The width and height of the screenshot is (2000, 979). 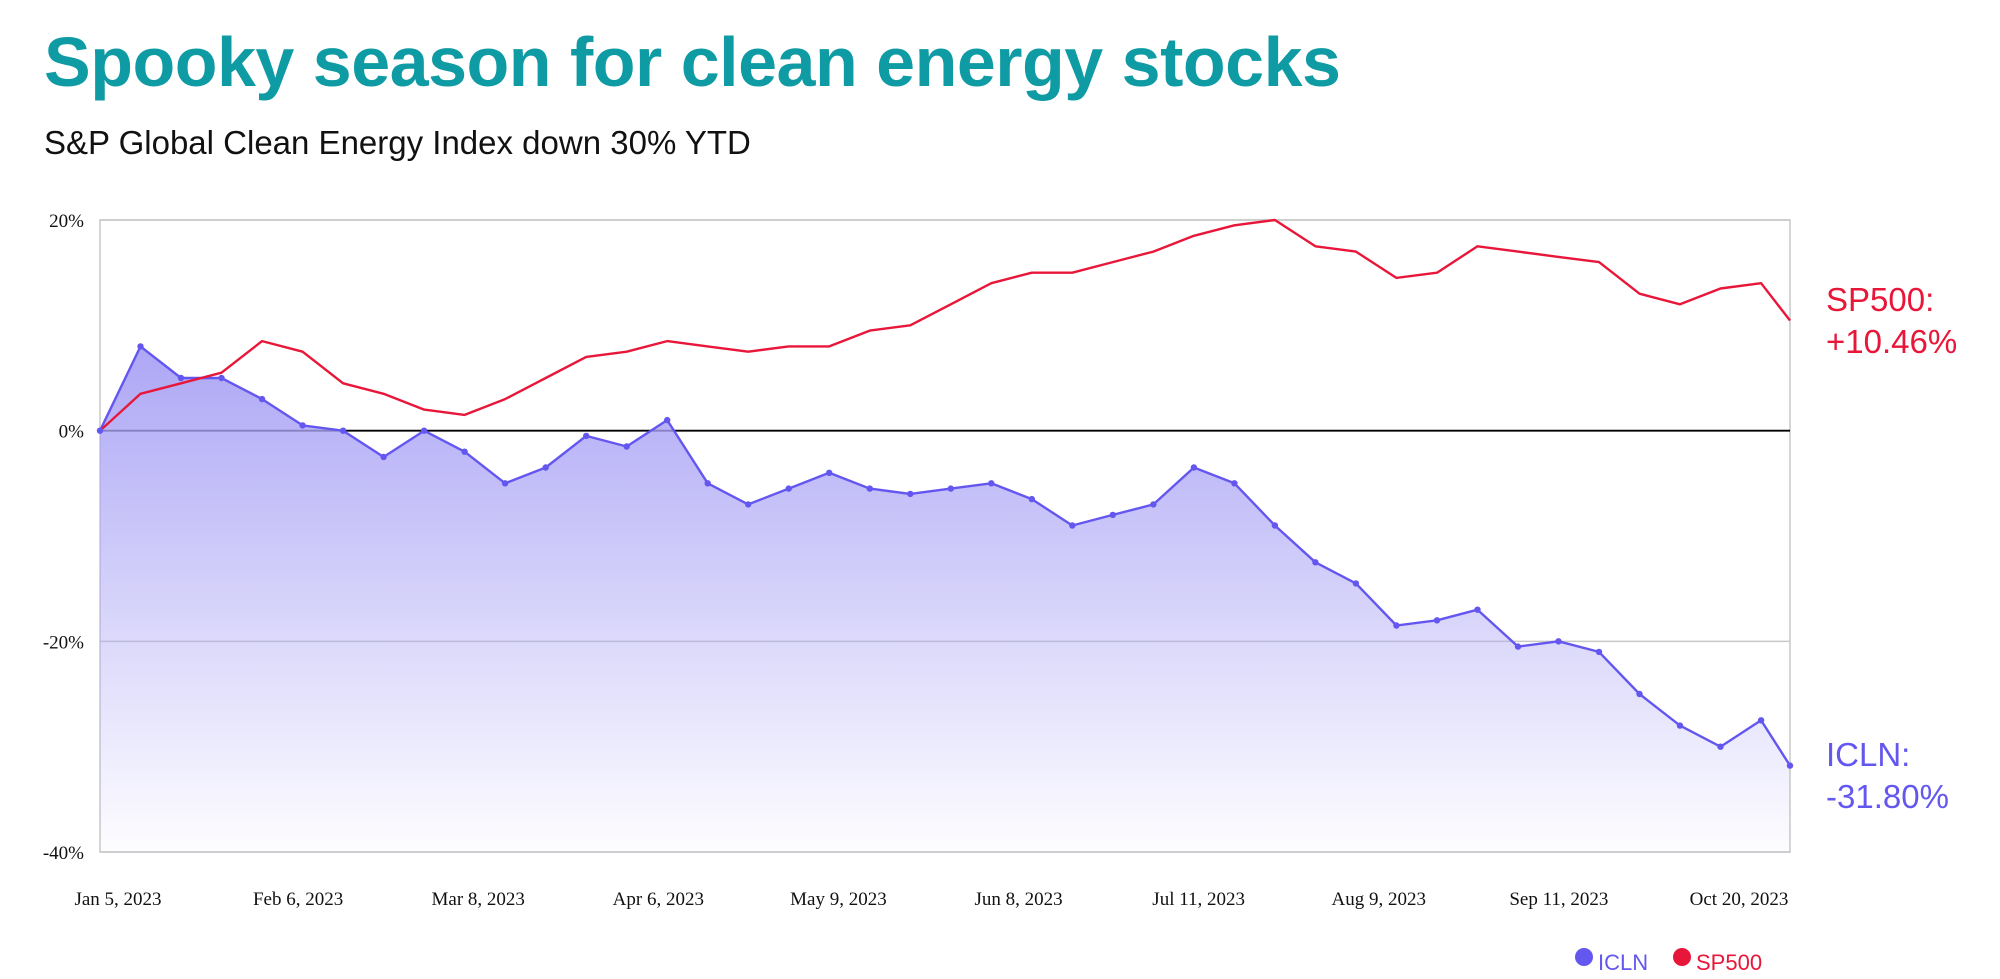 I want to click on x-tick-label: Aug 9, 2023, so click(x=1379, y=899).